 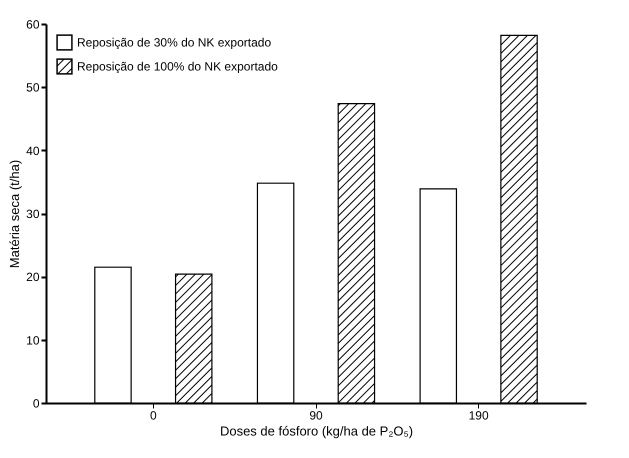 I want to click on y-tick-label: 40, so click(x=33, y=151).